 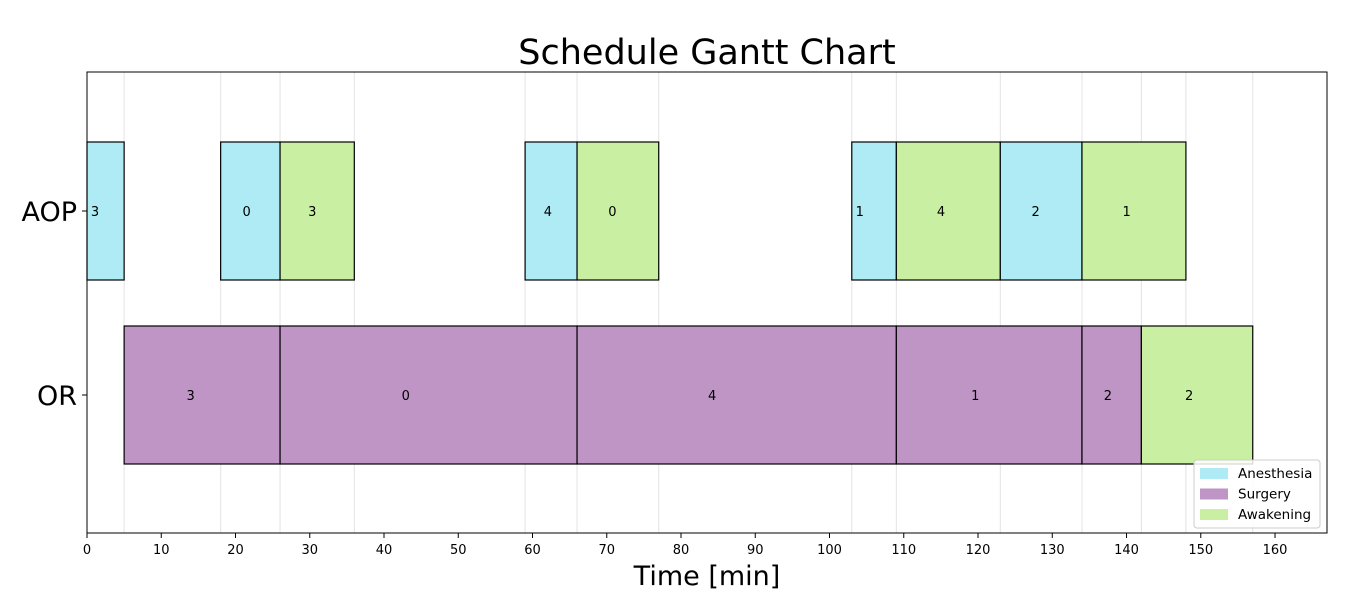 I want to click on legend-swatch-awakening, so click(x=1214, y=514).